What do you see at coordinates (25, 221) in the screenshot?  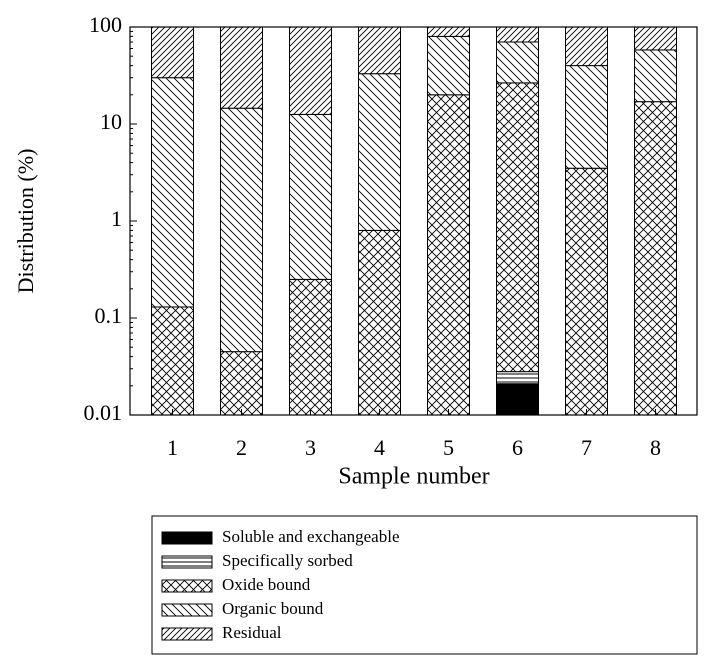 I see `y-axis-label: Distribution (%)` at bounding box center [25, 221].